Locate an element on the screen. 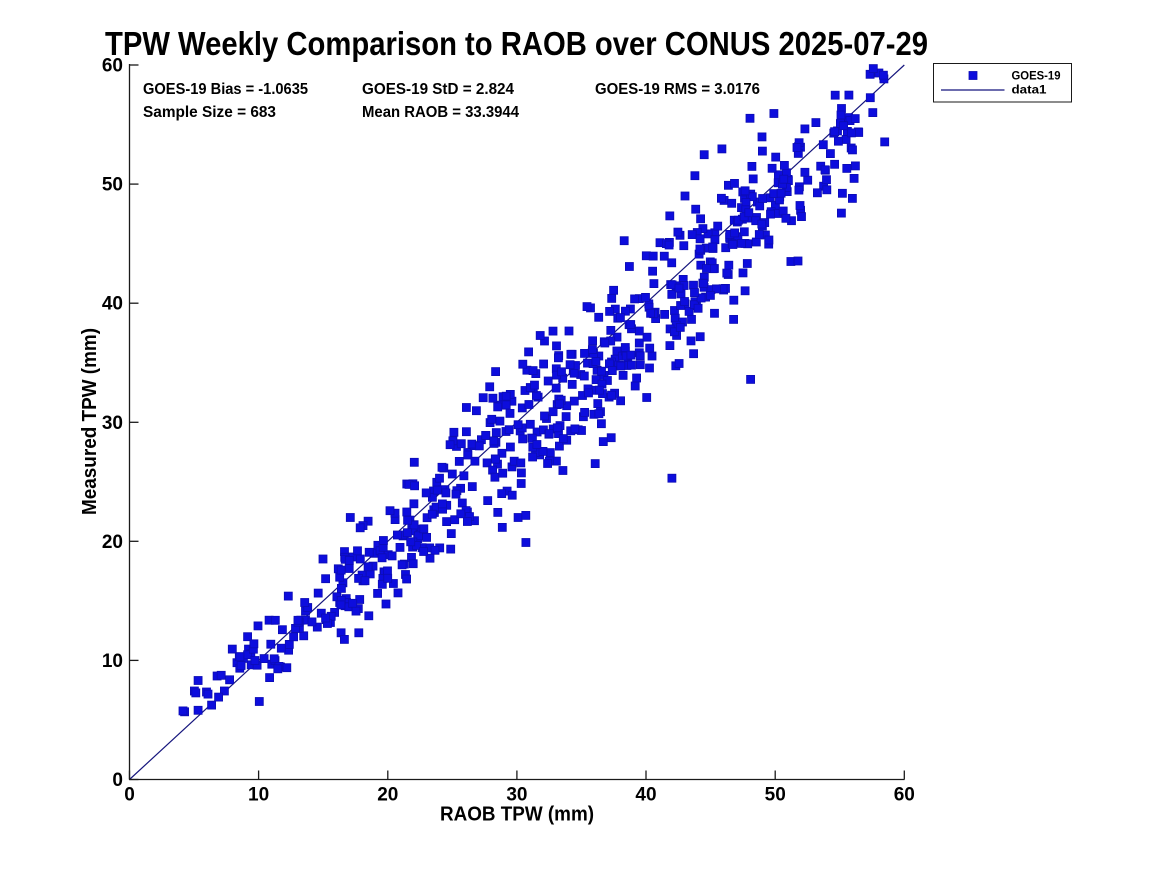  svg-text: RAOB TPW (mm) is located at coordinates (517, 815).